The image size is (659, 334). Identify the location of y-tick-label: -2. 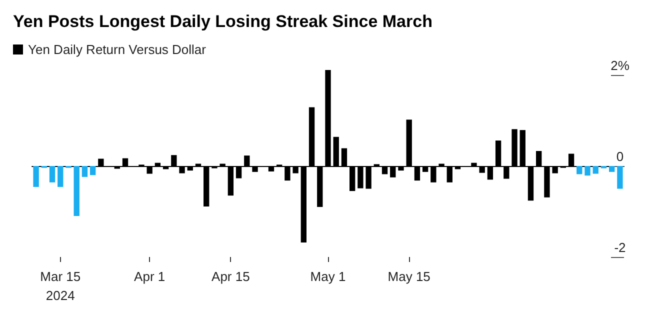
(620, 247).